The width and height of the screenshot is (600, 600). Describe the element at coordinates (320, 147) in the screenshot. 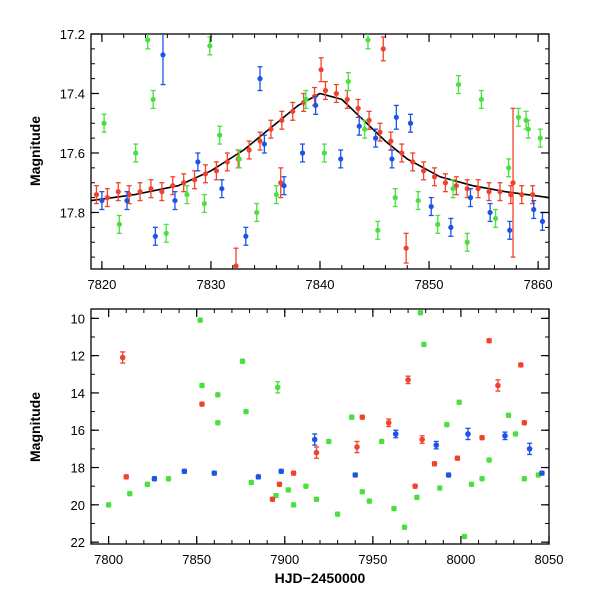

I see `top-model-curve` at that location.